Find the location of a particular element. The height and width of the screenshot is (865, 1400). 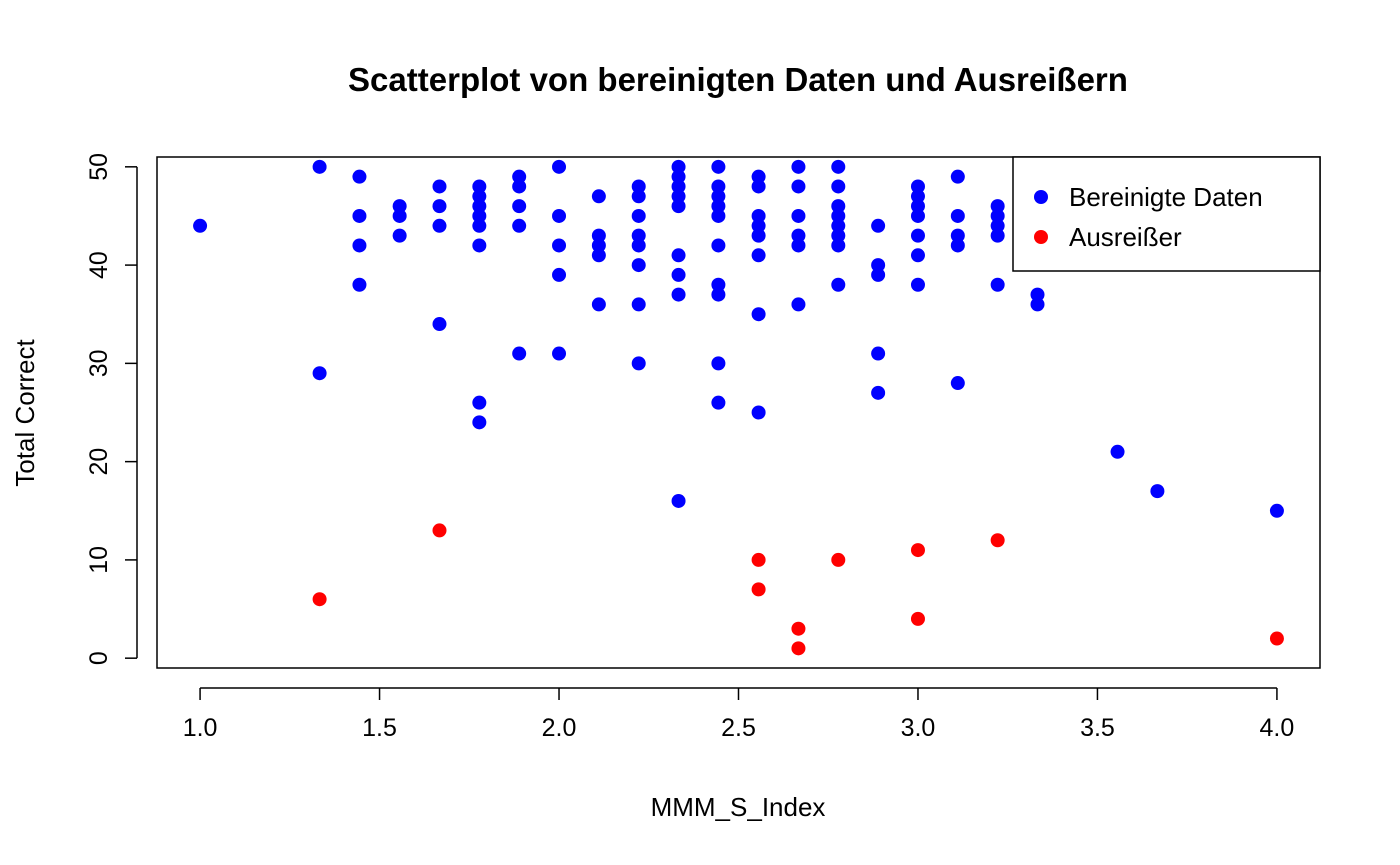

y-axis-label: Total Correct is located at coordinates (25, 413).